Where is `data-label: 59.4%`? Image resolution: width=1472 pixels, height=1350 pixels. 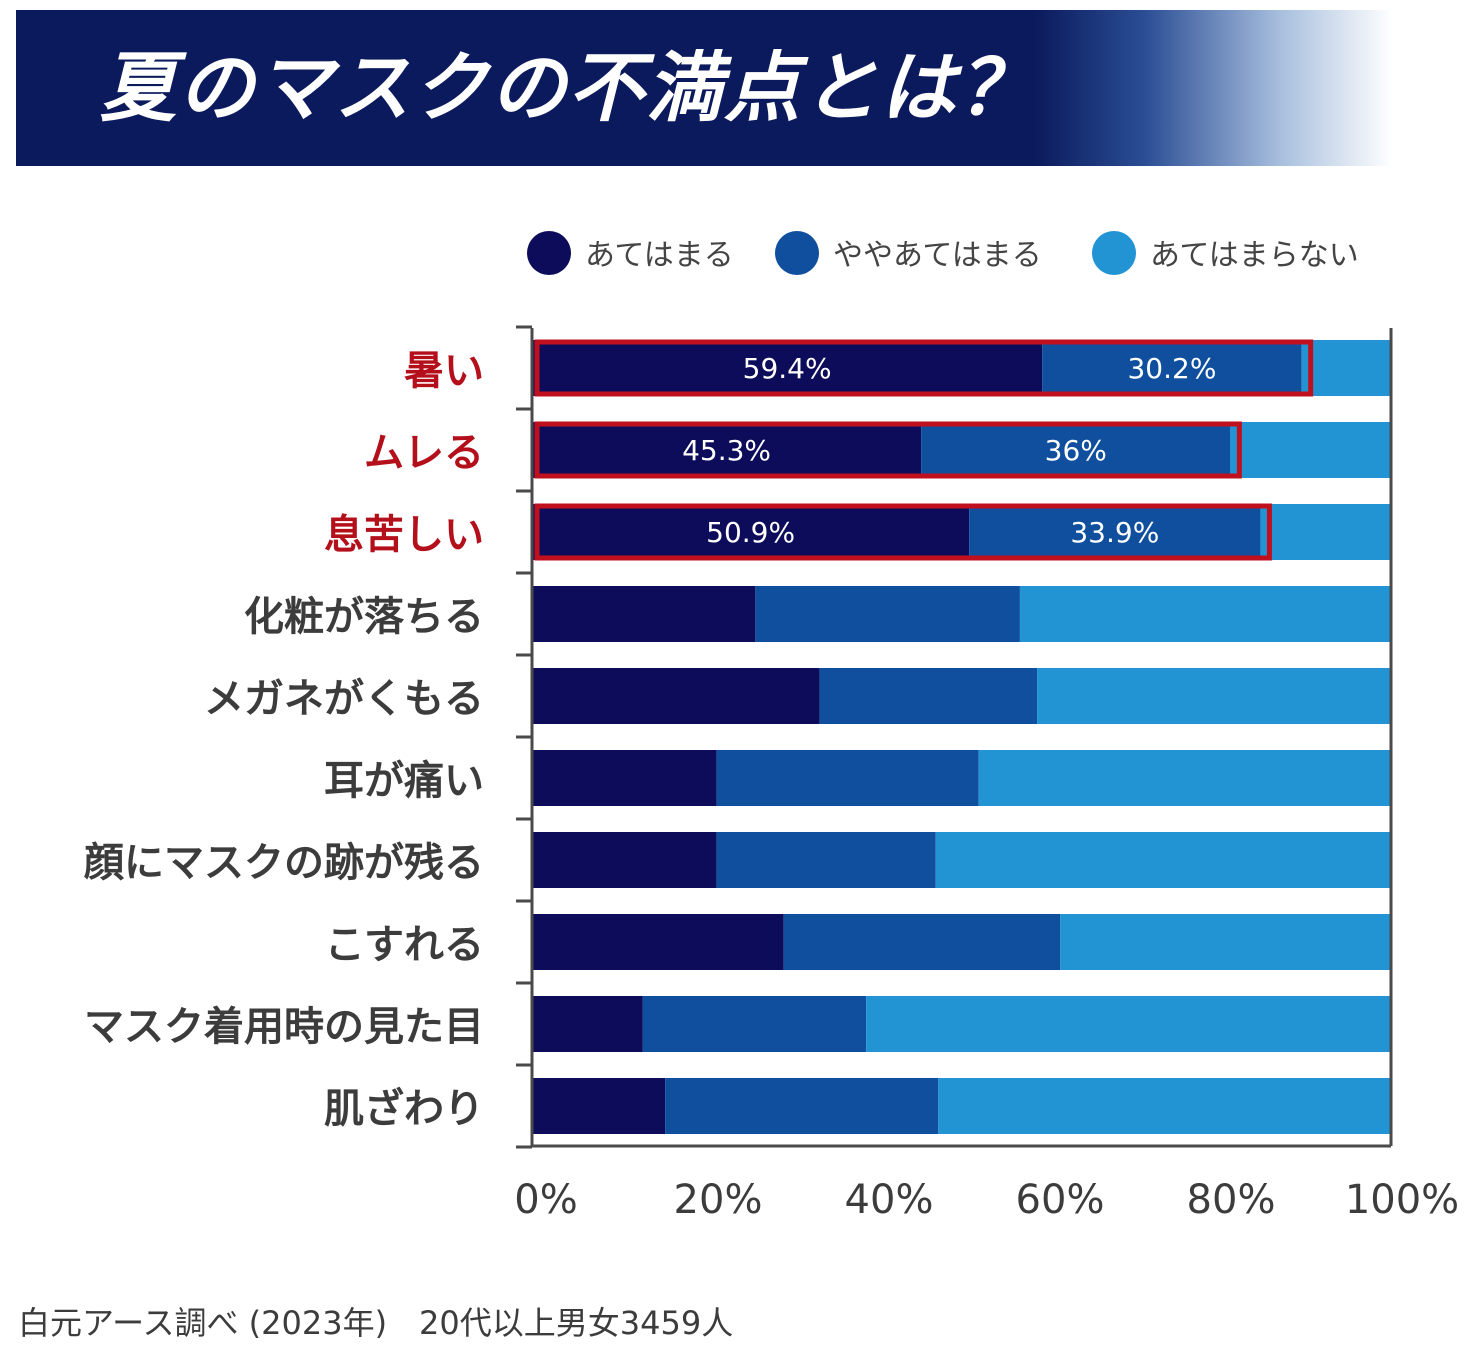 data-label: 59.4% is located at coordinates (787, 368).